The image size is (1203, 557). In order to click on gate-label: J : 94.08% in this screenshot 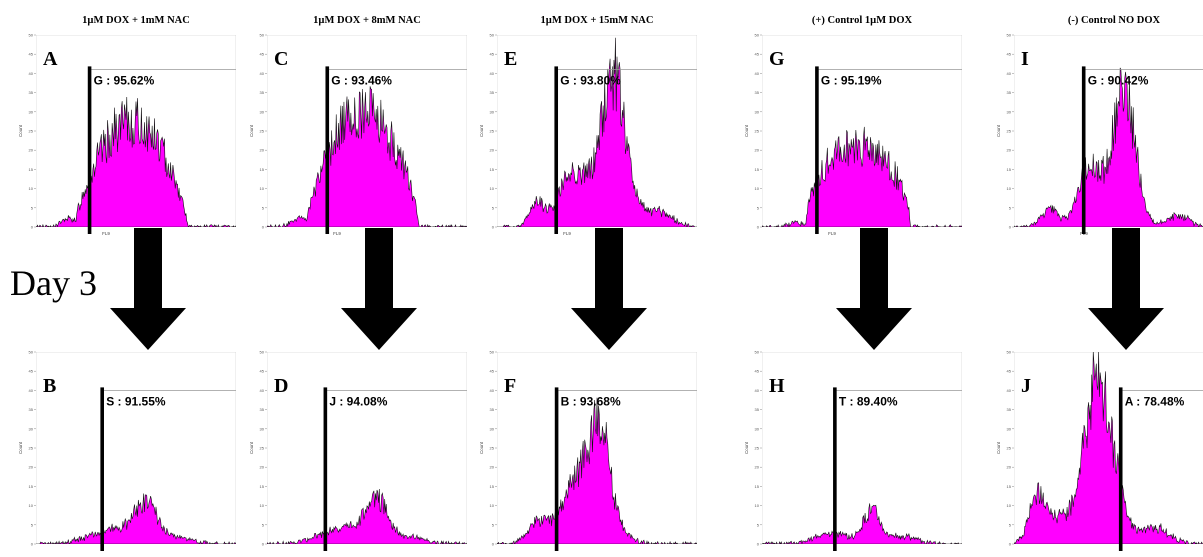, I will do `click(358, 401)`.